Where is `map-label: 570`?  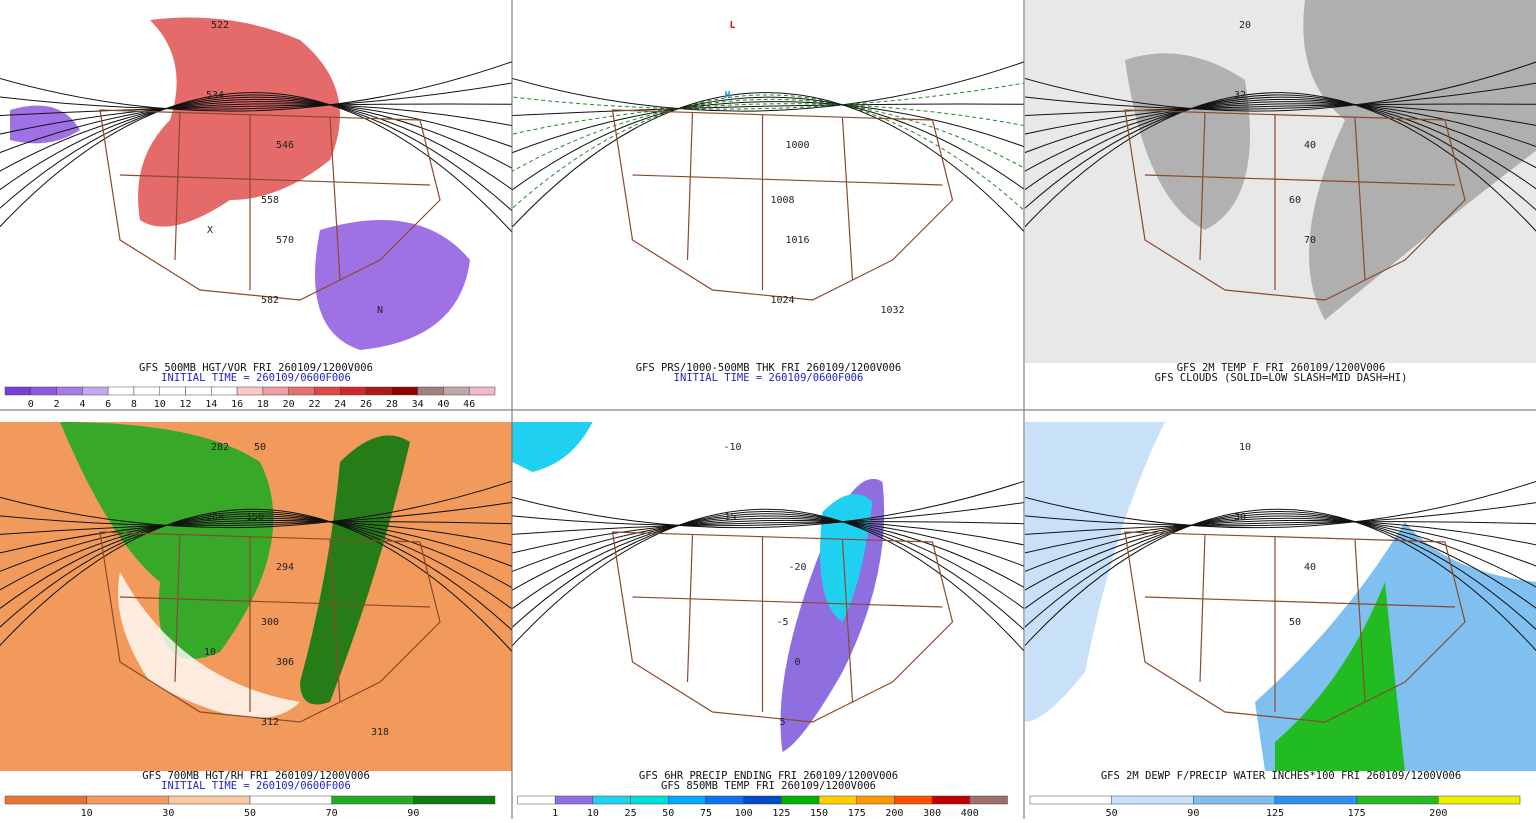 map-label: 570 is located at coordinates (285, 240).